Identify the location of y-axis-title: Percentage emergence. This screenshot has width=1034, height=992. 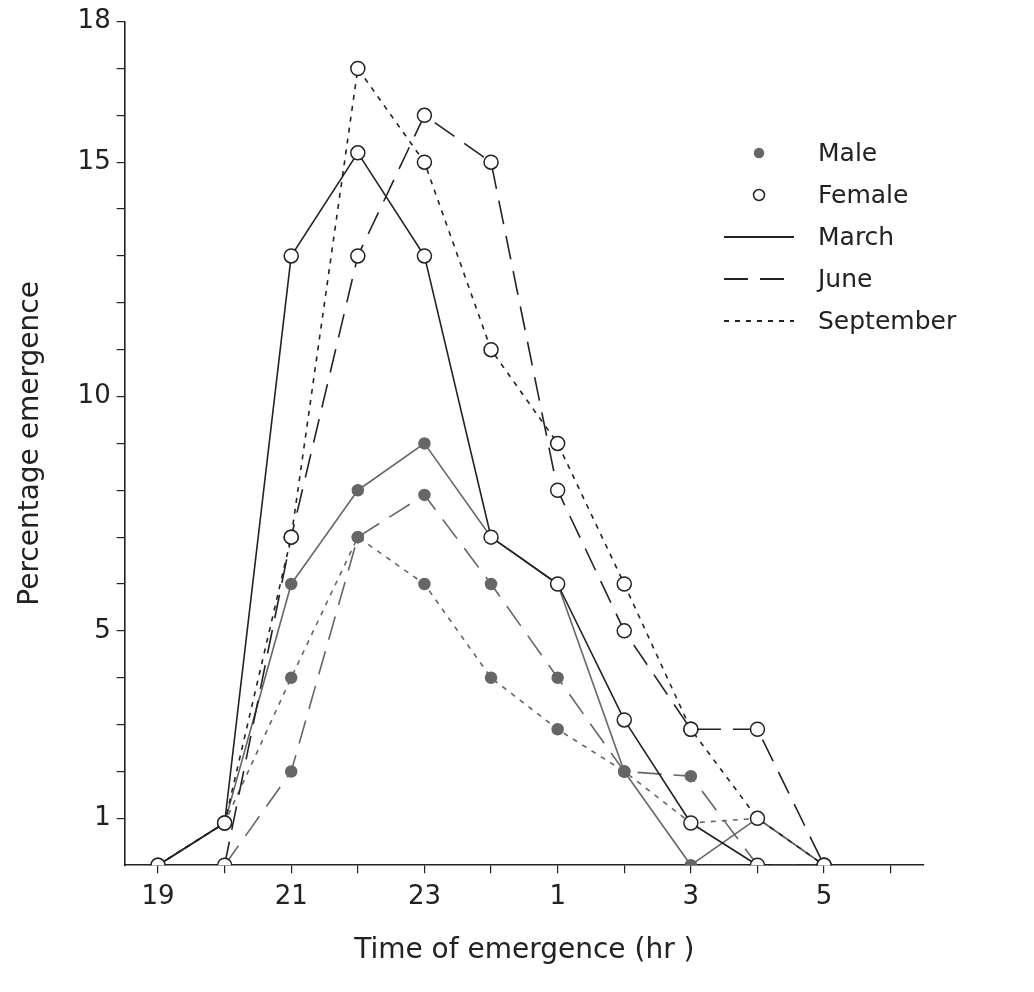
(29, 443).